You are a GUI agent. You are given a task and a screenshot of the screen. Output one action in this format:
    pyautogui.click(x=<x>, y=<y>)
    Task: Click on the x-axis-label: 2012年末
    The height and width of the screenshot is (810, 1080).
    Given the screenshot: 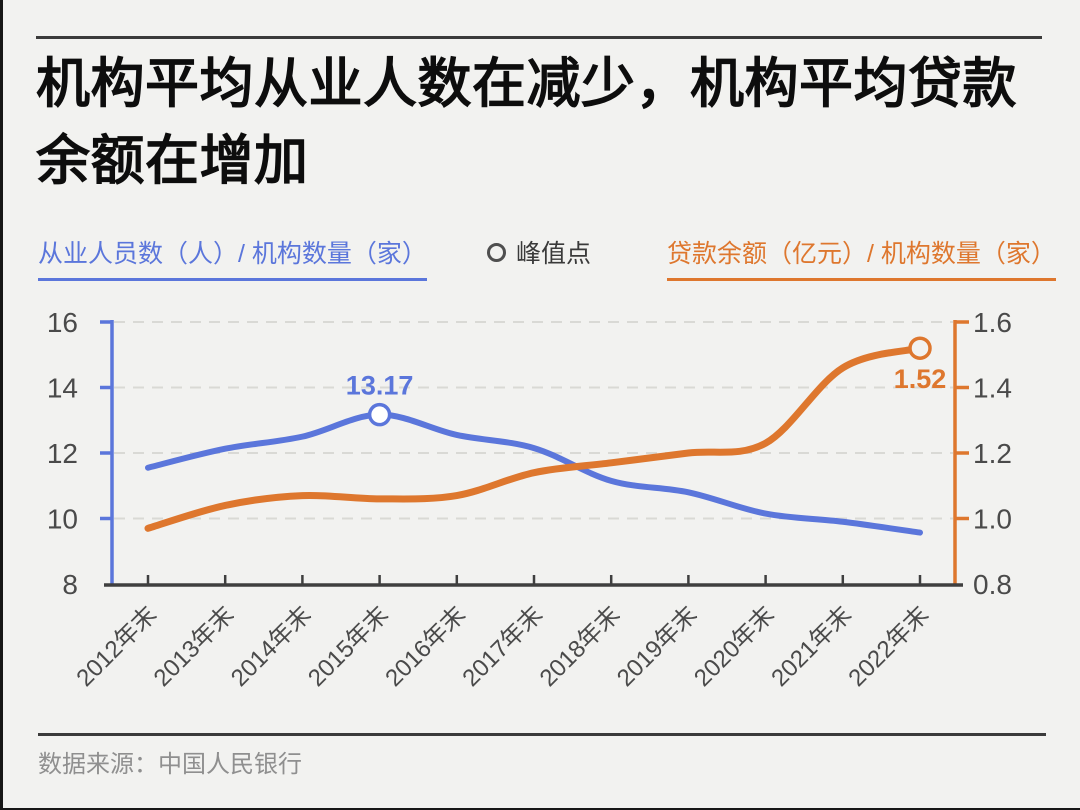 What is the action you would take?
    pyautogui.click(x=116, y=646)
    